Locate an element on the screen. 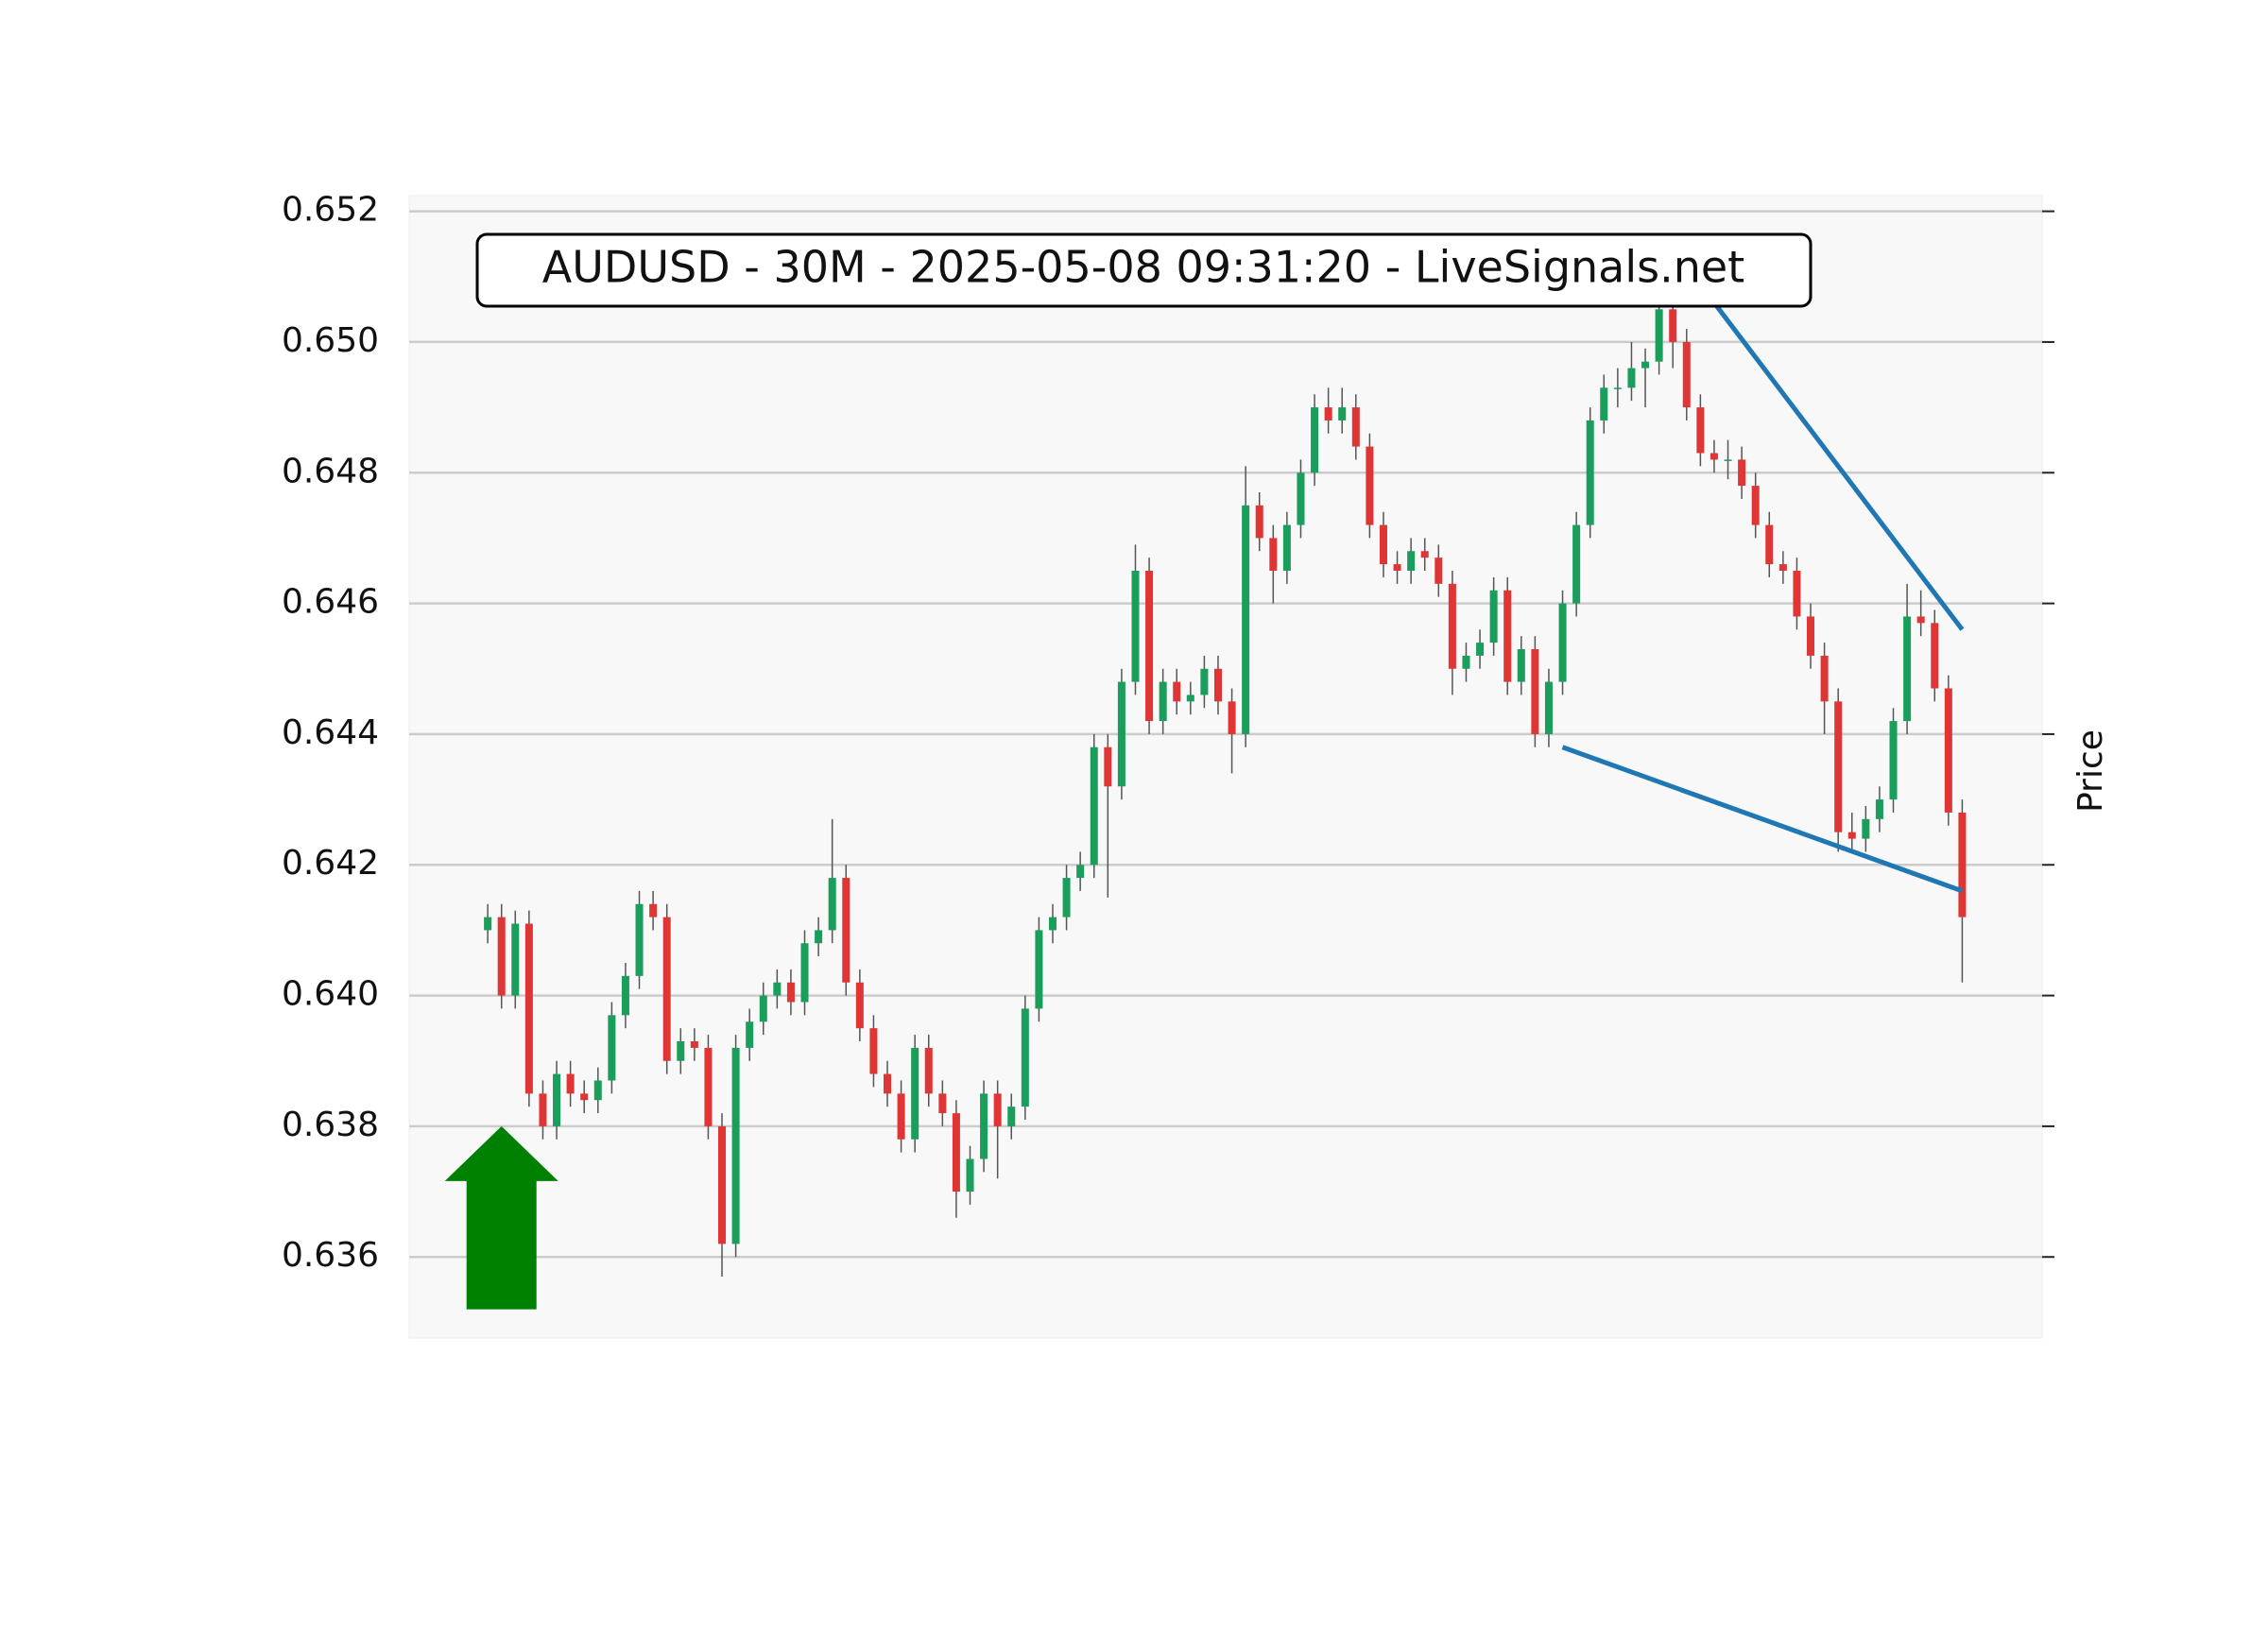 Image resolution: width=2268 pixels, height=1630 pixels. y-tick-label: 0.650 is located at coordinates (330, 340).